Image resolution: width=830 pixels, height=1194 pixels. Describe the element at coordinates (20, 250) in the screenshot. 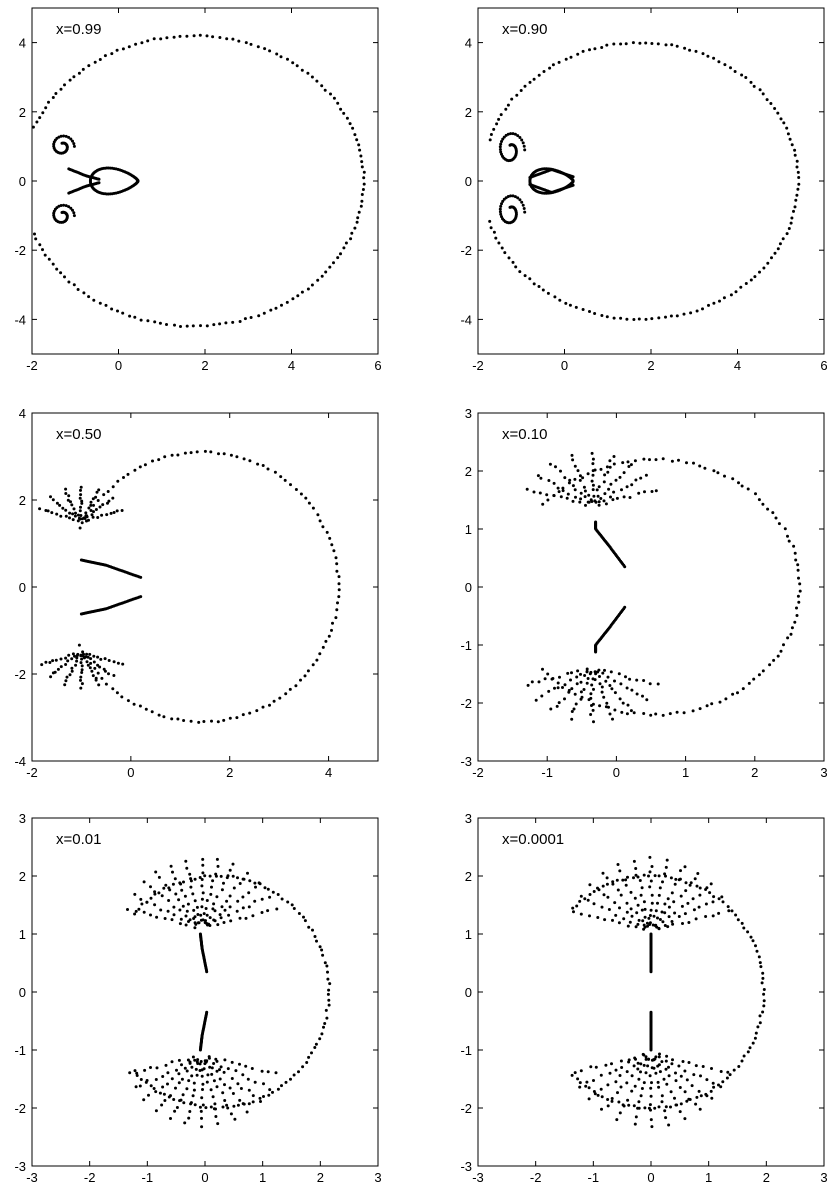

I see `y-tick-label: -2` at that location.